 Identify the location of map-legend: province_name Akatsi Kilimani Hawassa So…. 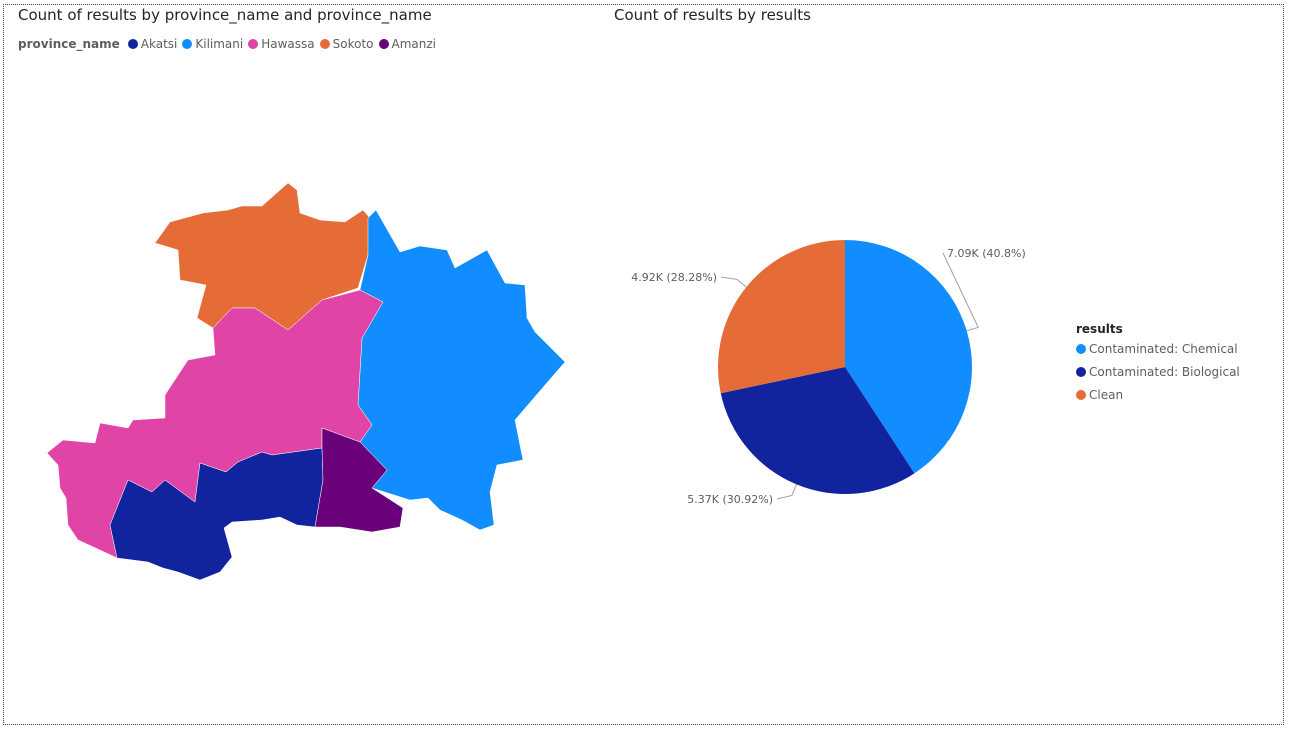
(229, 44).